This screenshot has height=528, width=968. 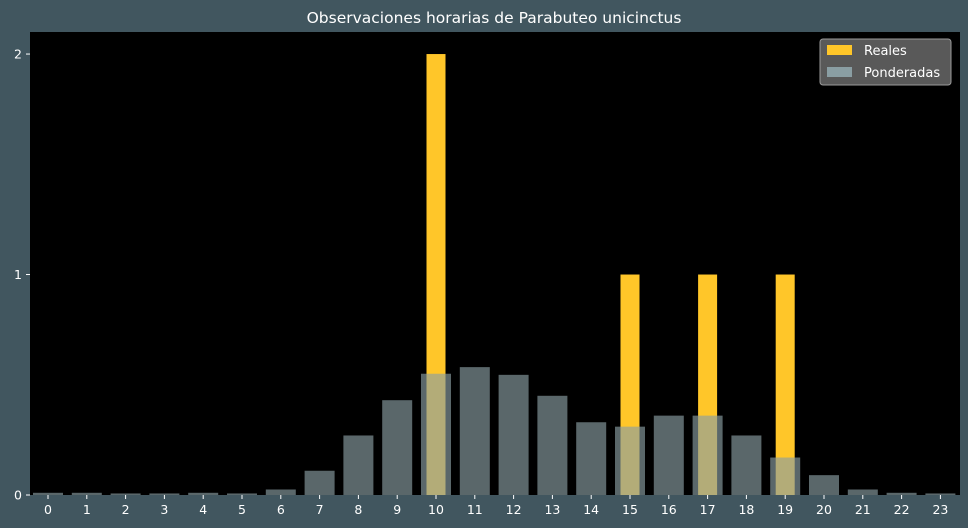 What do you see at coordinates (18, 495) in the screenshot?
I see `y-tick-label: 0` at bounding box center [18, 495].